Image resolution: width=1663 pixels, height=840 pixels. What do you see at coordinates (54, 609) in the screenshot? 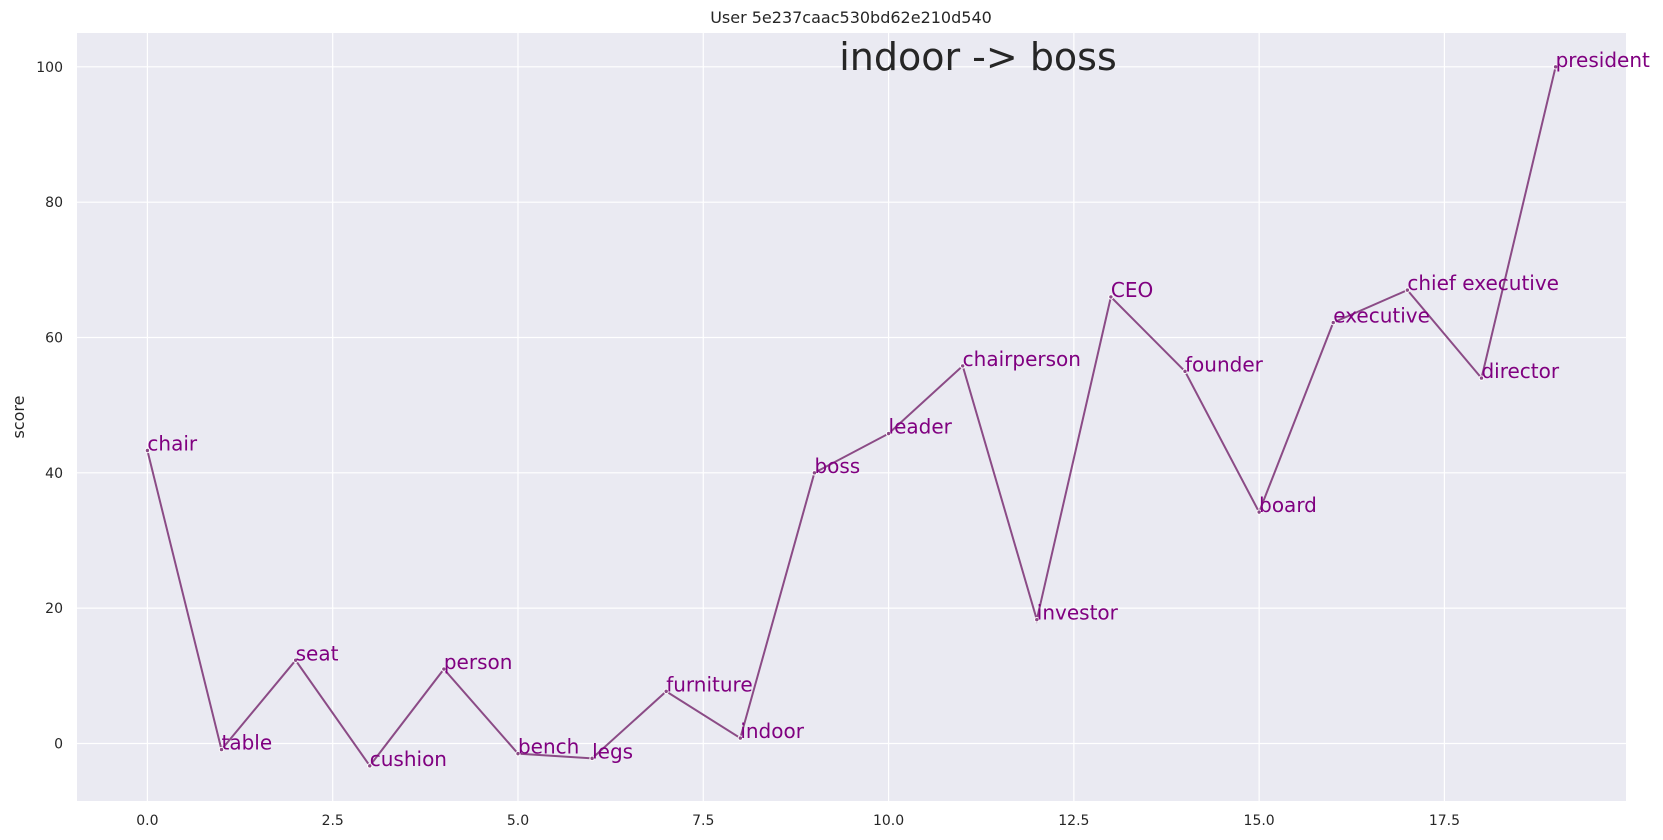
I see `y-tick-label: 20` at bounding box center [54, 609].